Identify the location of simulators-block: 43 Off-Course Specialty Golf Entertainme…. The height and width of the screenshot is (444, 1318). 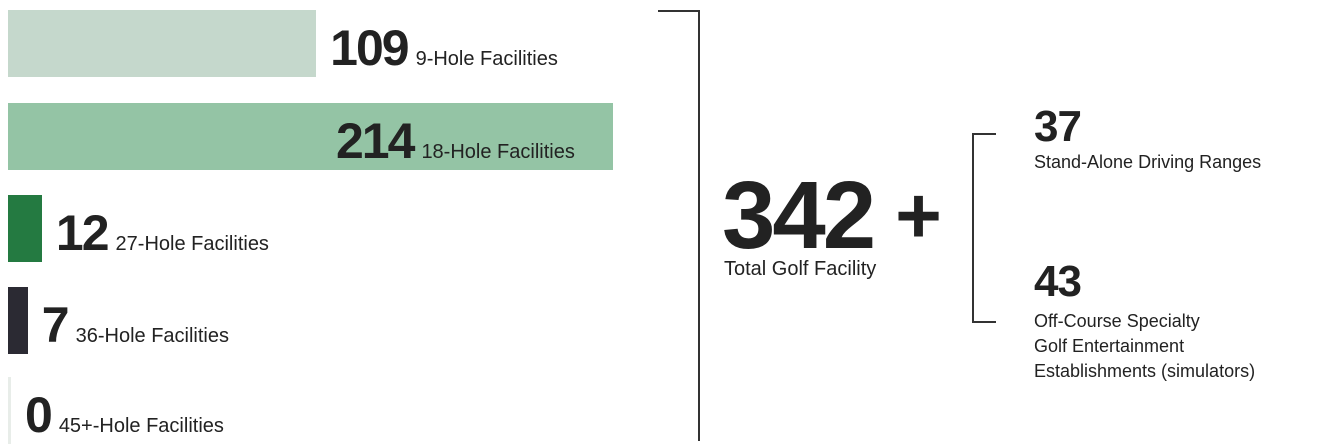
(1144, 321).